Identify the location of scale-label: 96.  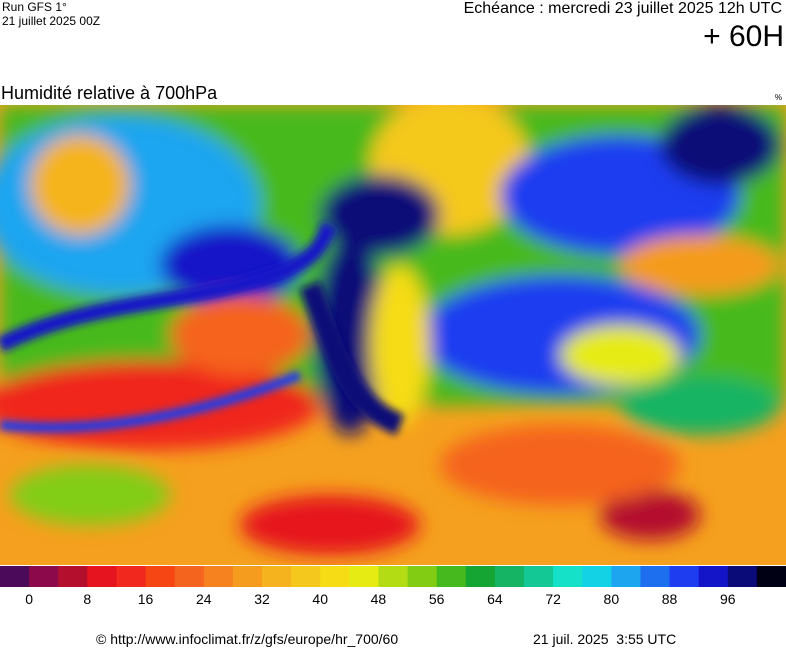
(728, 599).